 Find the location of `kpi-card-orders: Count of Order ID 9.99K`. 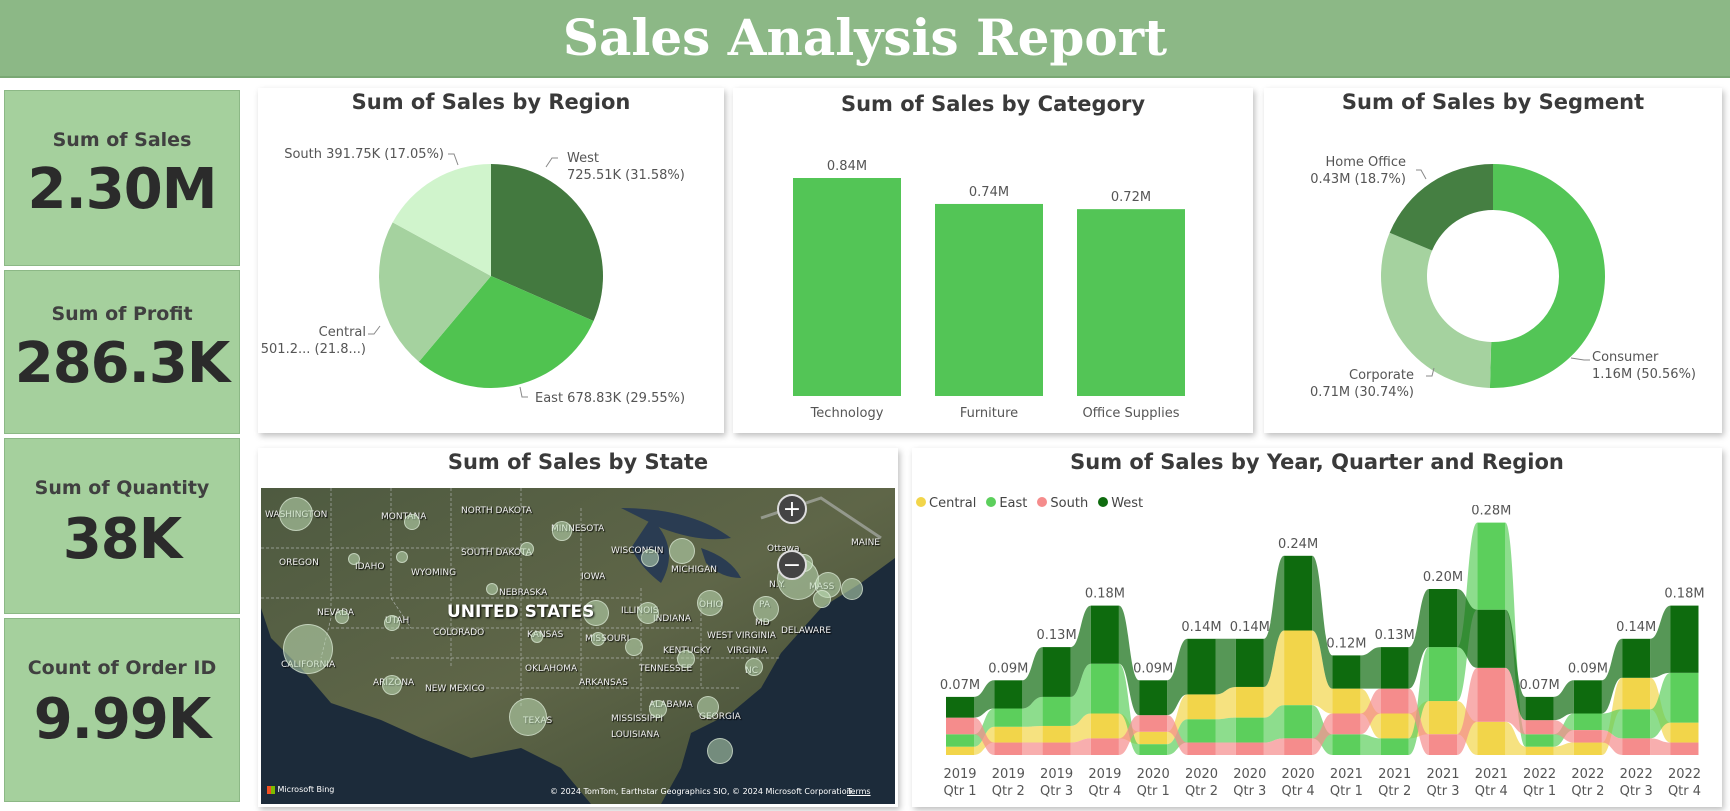

kpi-card-orders: Count of Order ID 9.99K is located at coordinates (122, 710).